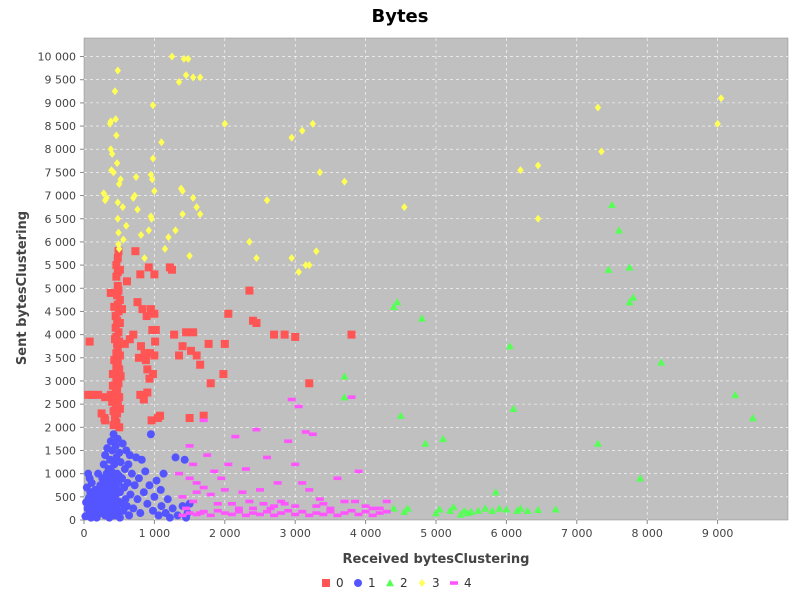 This screenshot has height=604, width=800. Describe the element at coordinates (155, 533) in the screenshot. I see `x-tick-label: 1 000` at that location.